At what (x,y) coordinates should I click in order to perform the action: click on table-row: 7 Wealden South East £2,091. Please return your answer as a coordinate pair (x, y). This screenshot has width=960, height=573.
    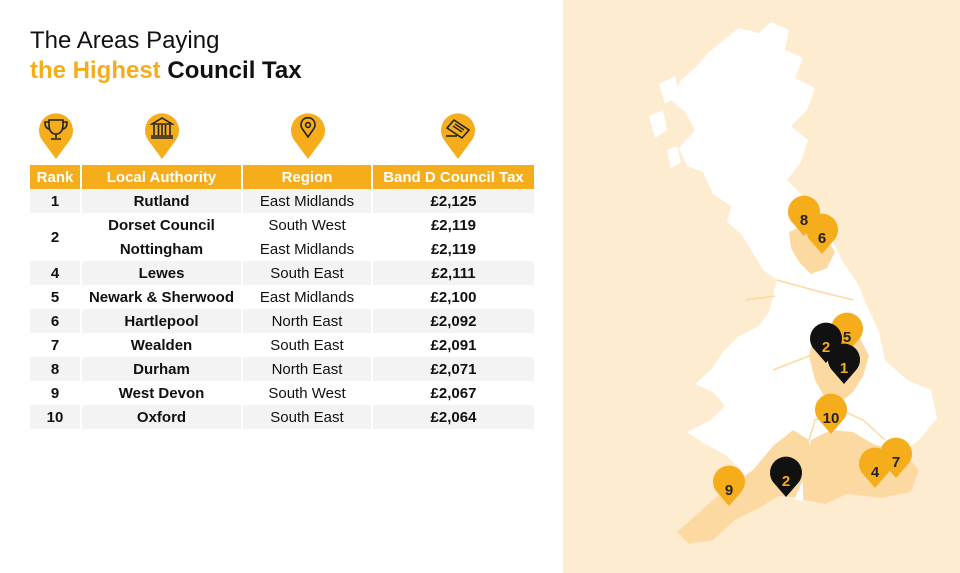
    Looking at the image, I should click on (282, 345).